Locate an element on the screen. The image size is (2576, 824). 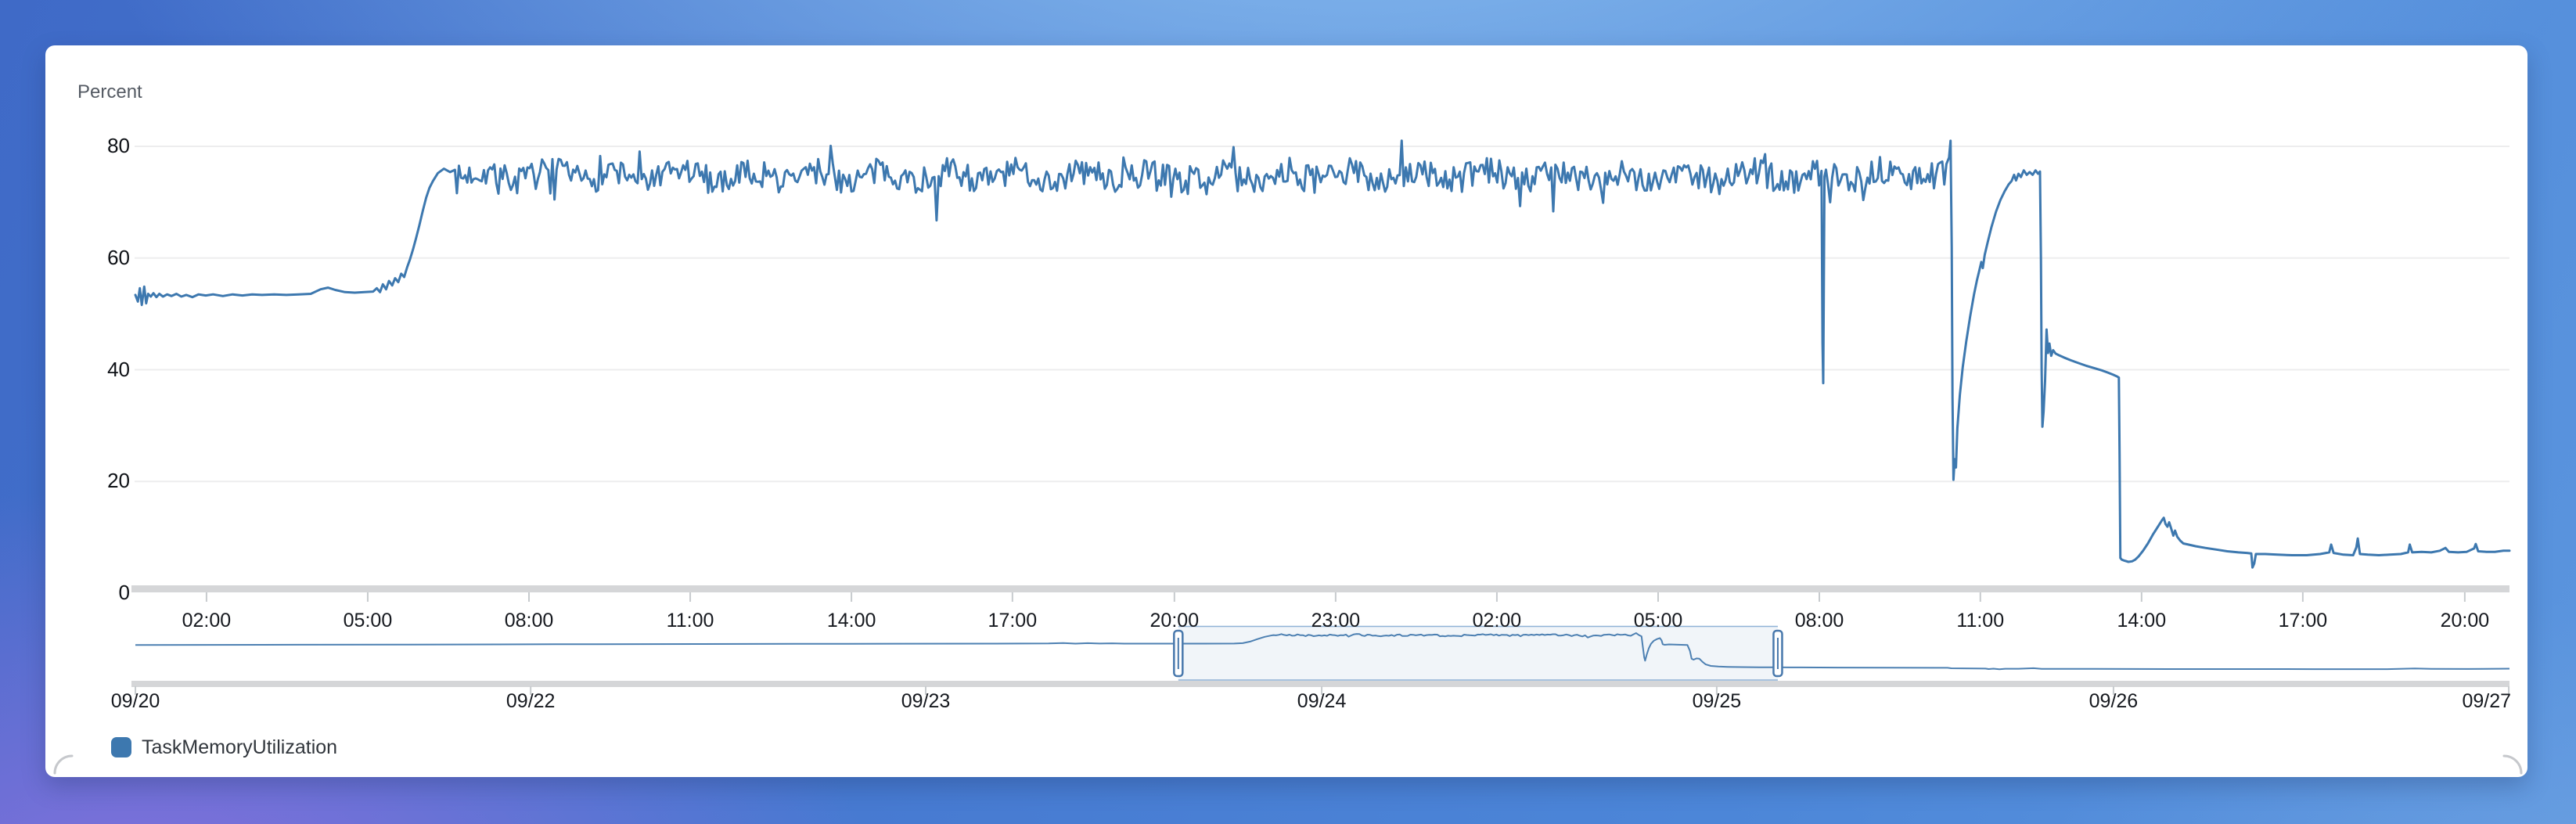
brush-sparkline is located at coordinates (1323, 651).